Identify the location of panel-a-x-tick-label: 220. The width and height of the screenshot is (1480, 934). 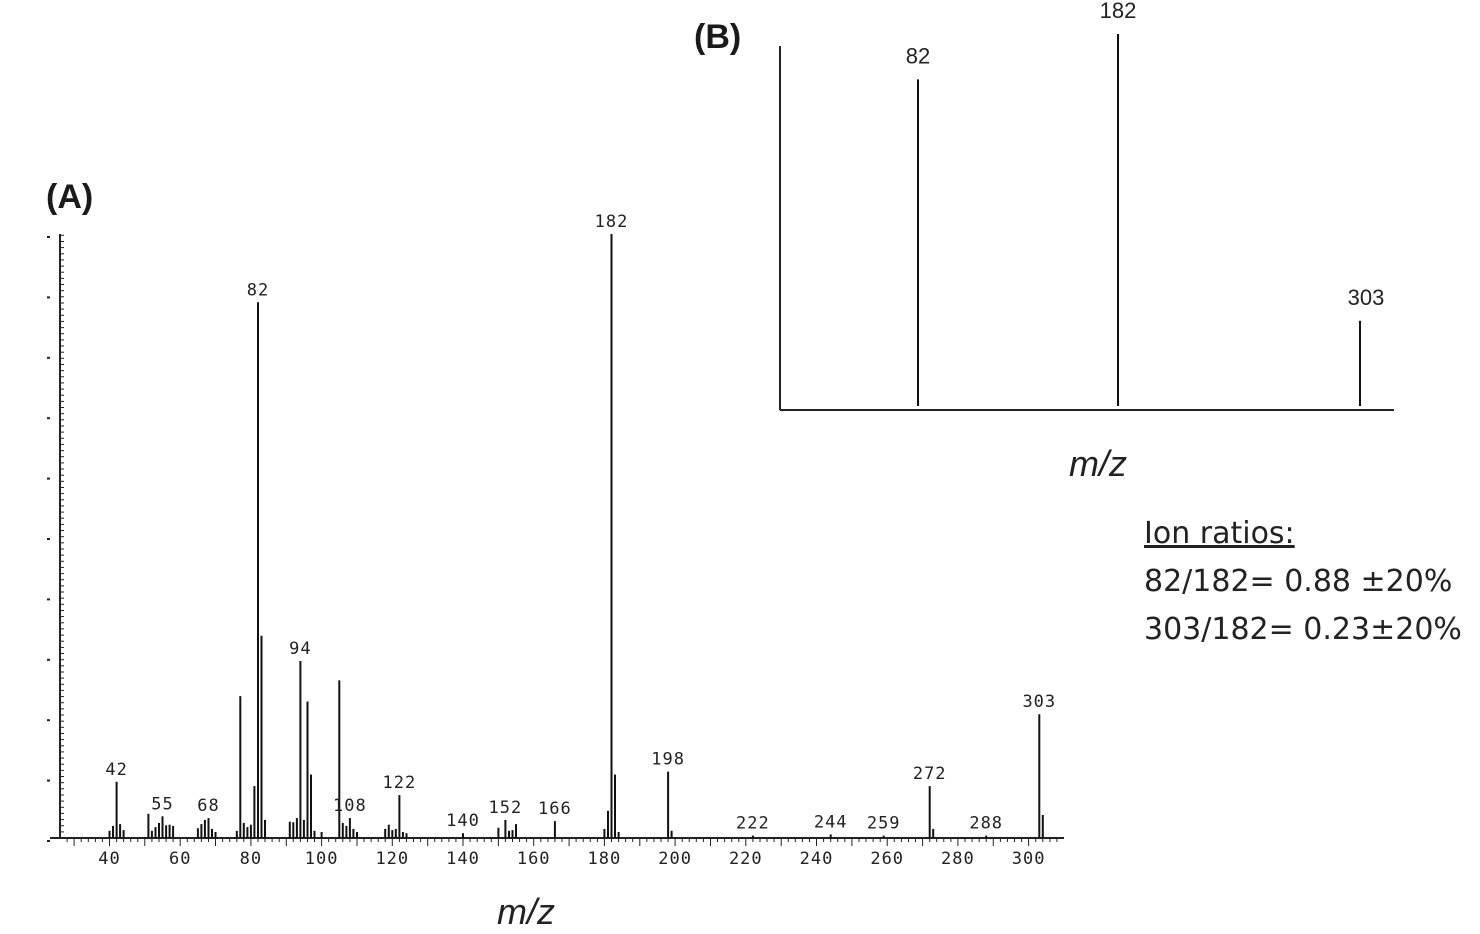
(746, 859).